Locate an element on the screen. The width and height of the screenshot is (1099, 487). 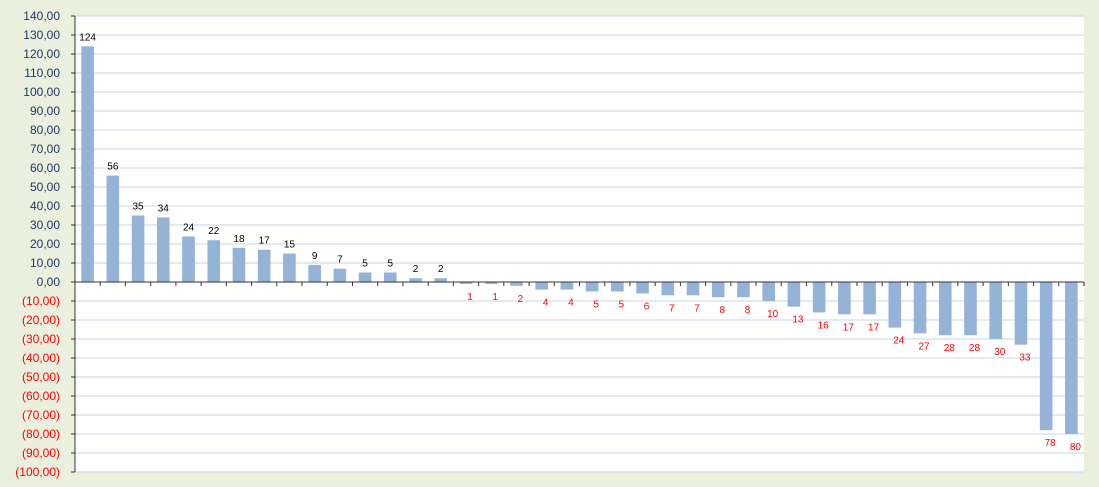
y-tick-label: 70,00 is located at coordinates (45, 149).